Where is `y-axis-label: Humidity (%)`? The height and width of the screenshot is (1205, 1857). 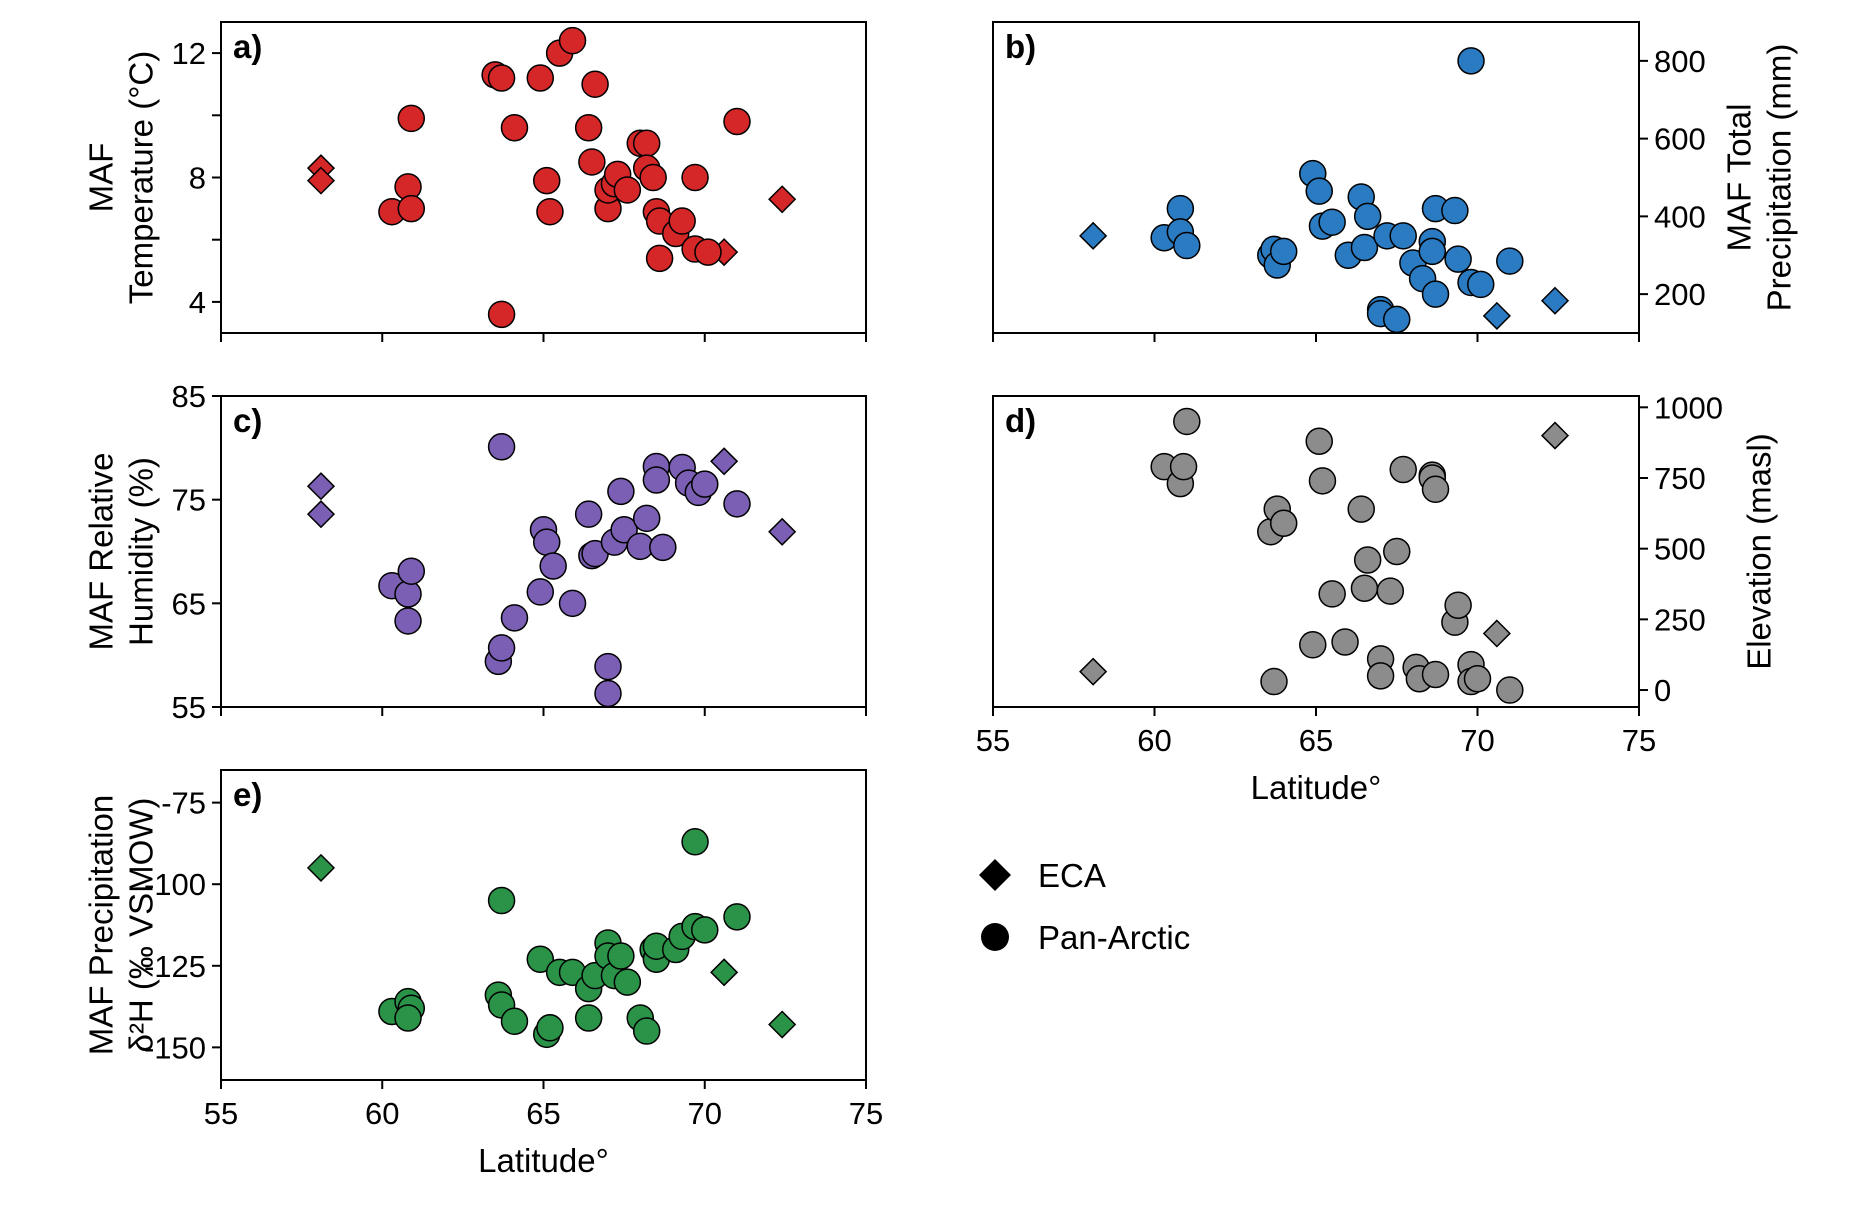 y-axis-label: Humidity (%) is located at coordinates (141, 551).